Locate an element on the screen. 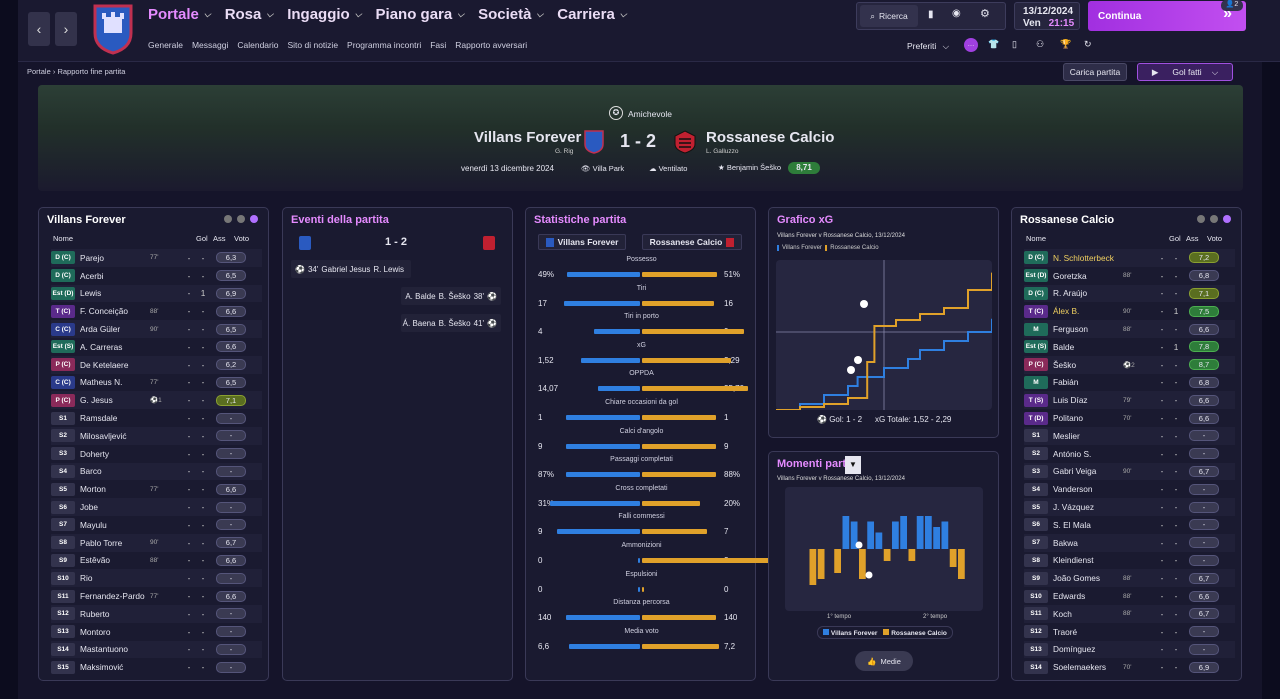 Image resolution: width=1280 pixels, height=699 pixels. subnav-fasi: Fasi is located at coordinates (438, 45).